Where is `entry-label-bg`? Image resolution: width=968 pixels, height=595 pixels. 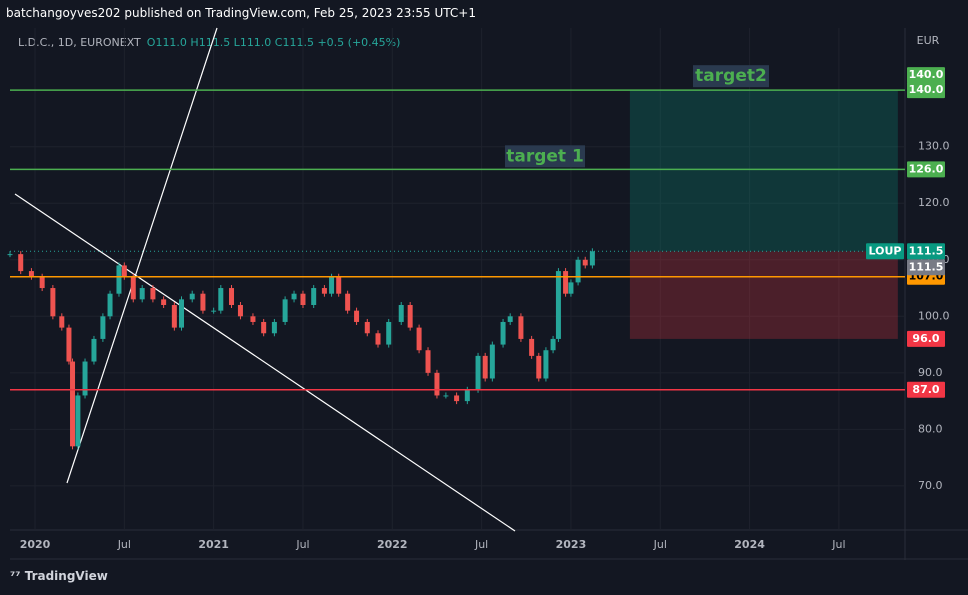
entry-label-bg is located at coordinates (926, 267).